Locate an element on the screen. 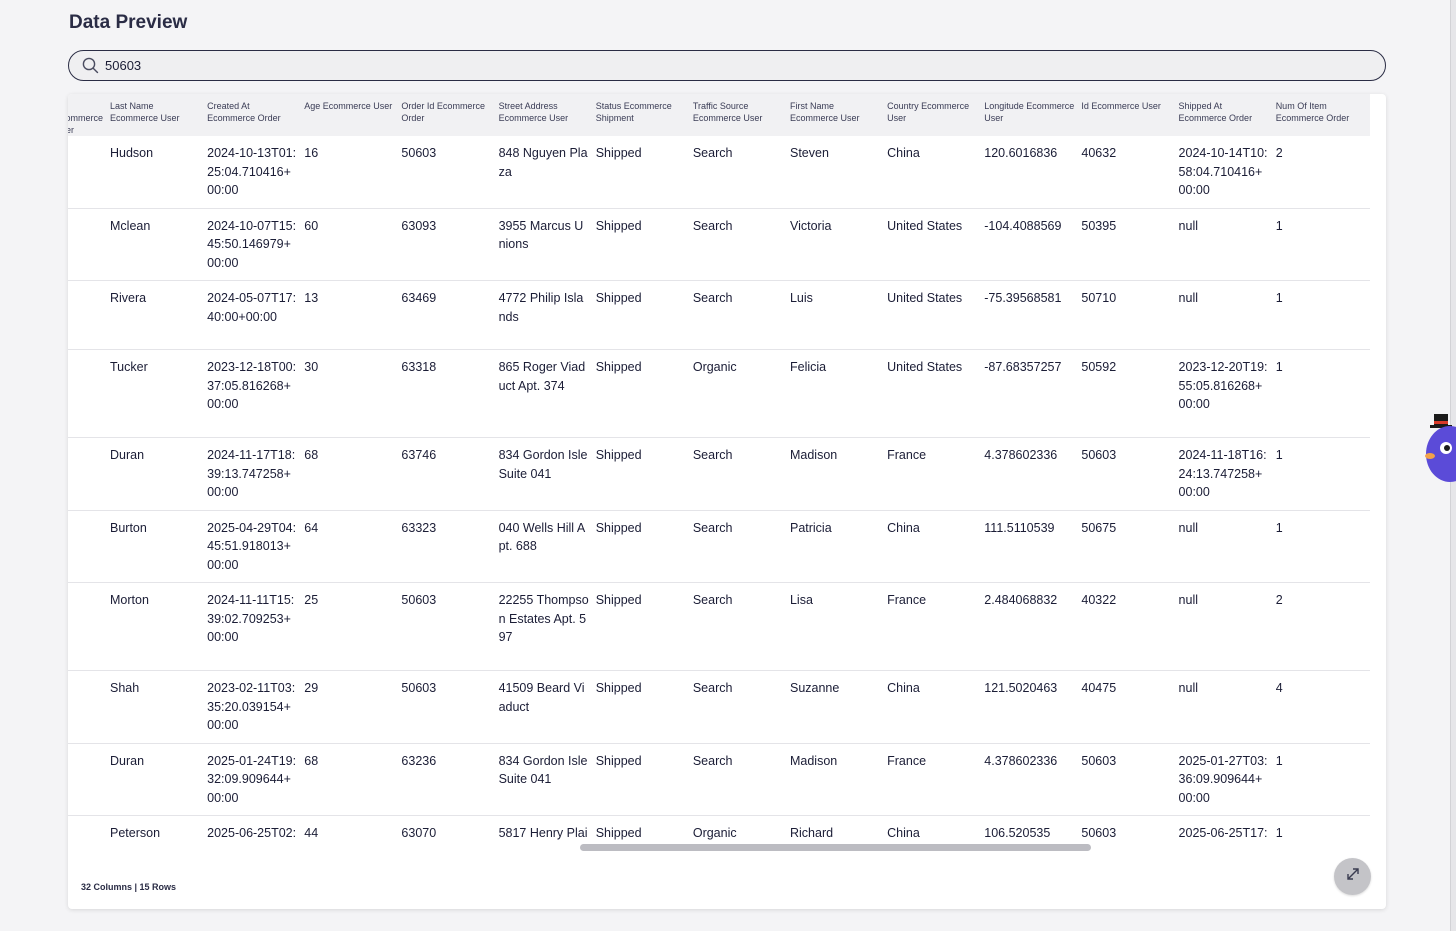  search-bar is located at coordinates (727, 65).